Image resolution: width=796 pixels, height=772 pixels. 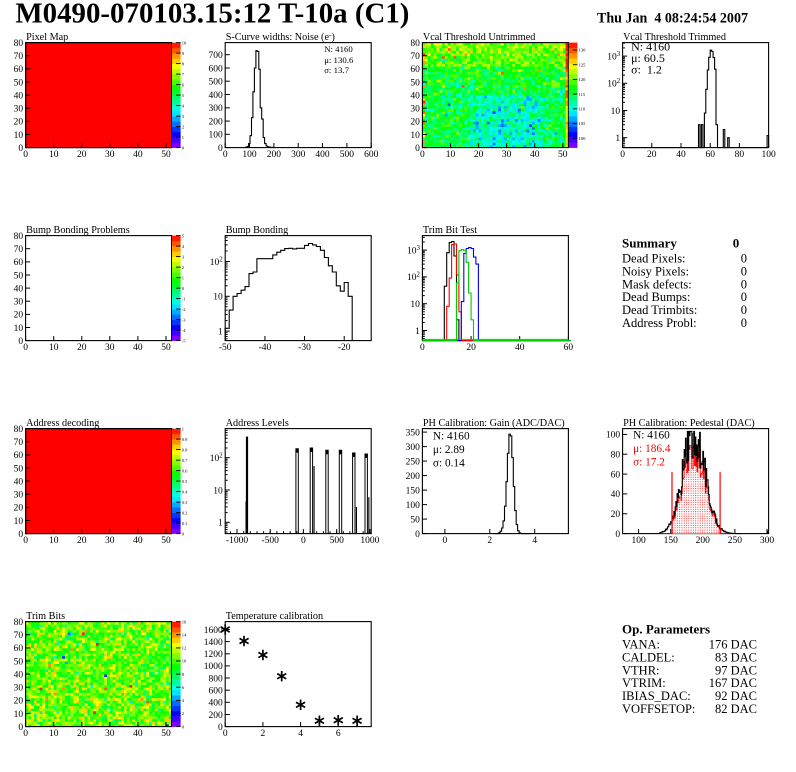 I want to click on svg-text: Op. Parameters, so click(x=666, y=629).